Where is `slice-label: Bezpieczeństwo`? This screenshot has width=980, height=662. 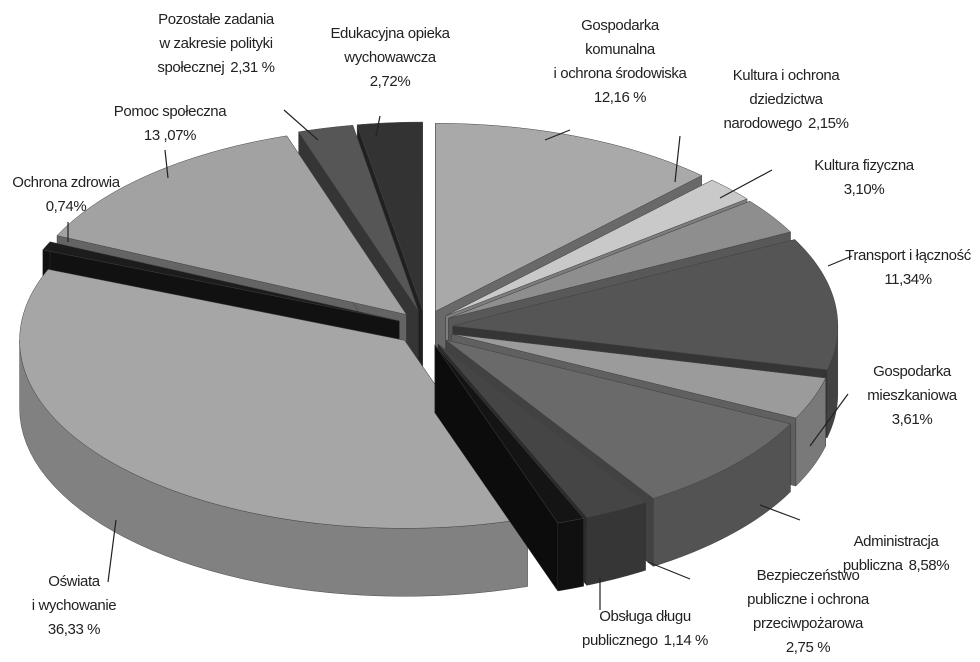
slice-label: Bezpieczeństwo is located at coordinates (808, 575).